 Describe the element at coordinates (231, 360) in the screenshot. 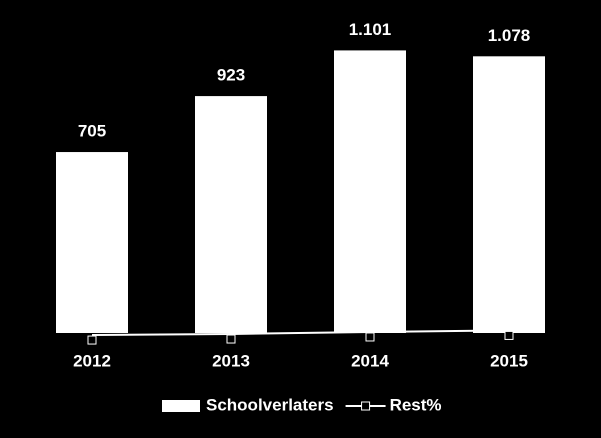

I see `x-tick-label: 2013` at that location.